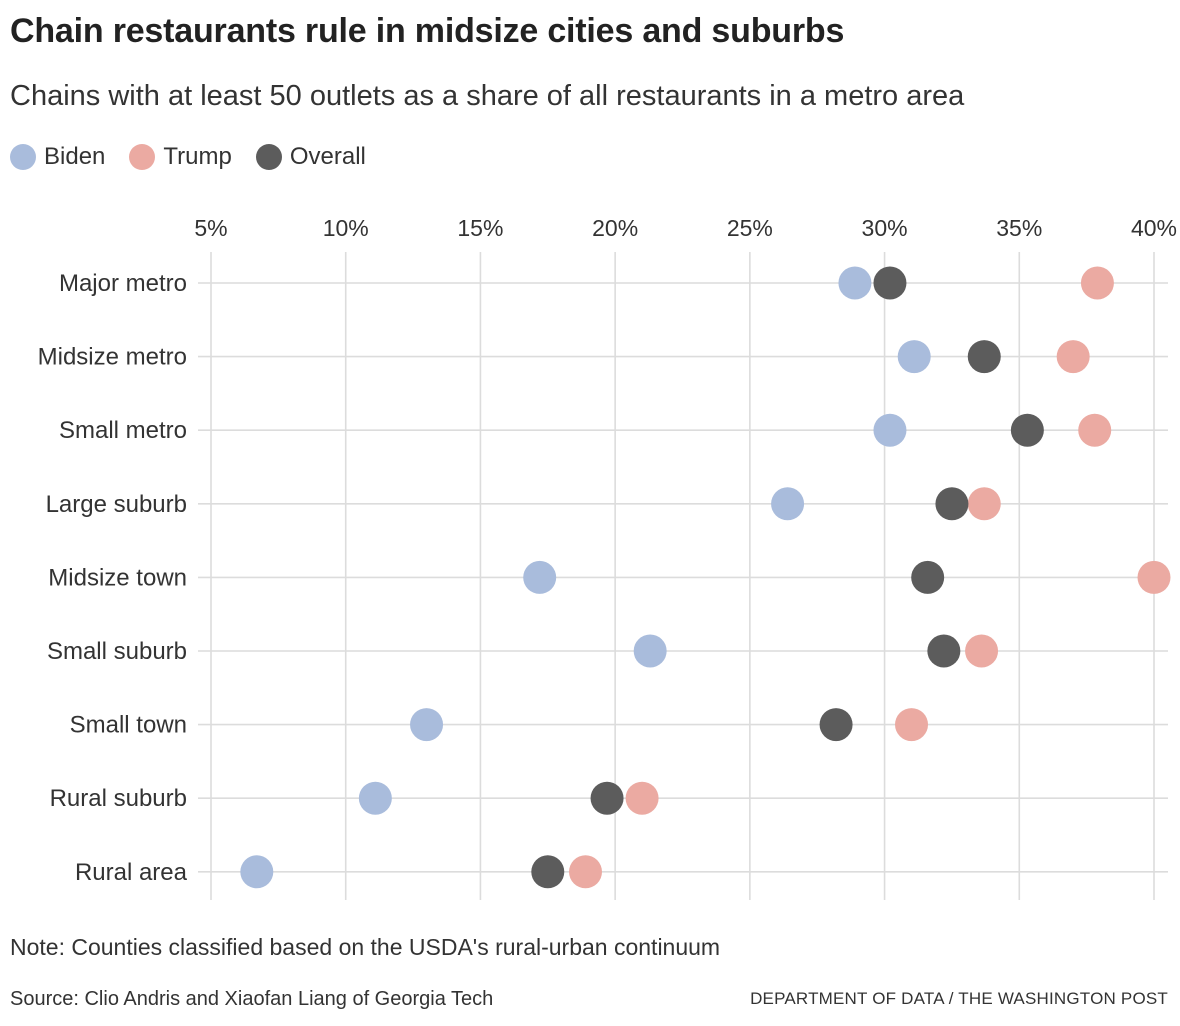  What do you see at coordinates (1097, 283) in the screenshot?
I see `dot-trump-major-metro` at bounding box center [1097, 283].